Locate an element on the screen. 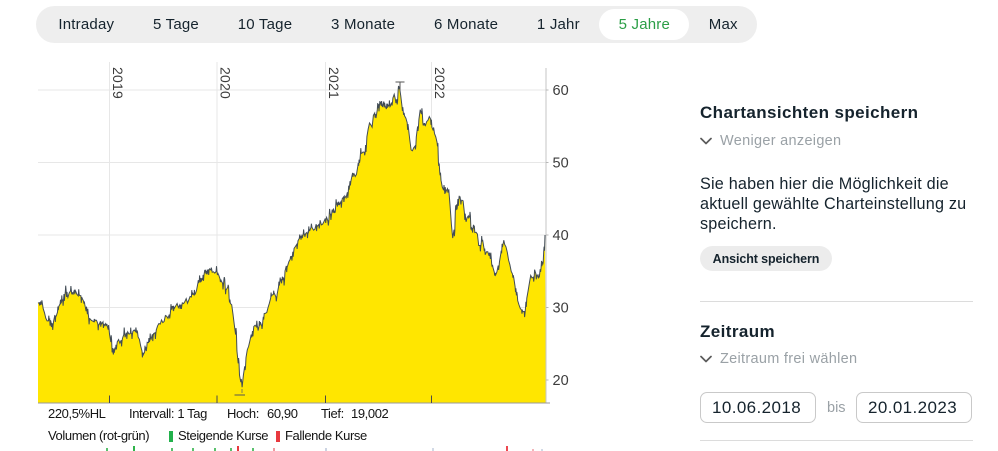 This screenshot has height=451, width=998. svg-text: 2021 is located at coordinates (334, 83).